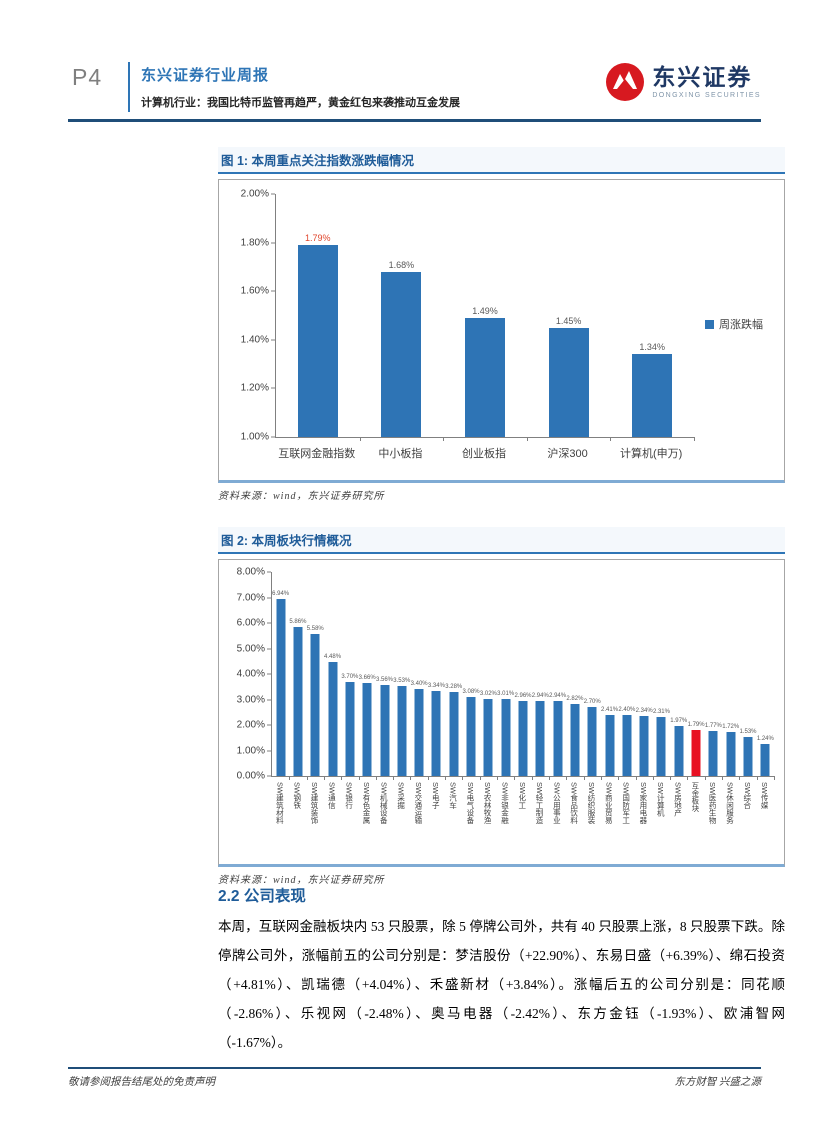 Image resolution: width=827 pixels, height=1122 pixels. Describe the element at coordinates (419, 674) in the screenshot. I see `bar-slot: 3.40%` at that location.